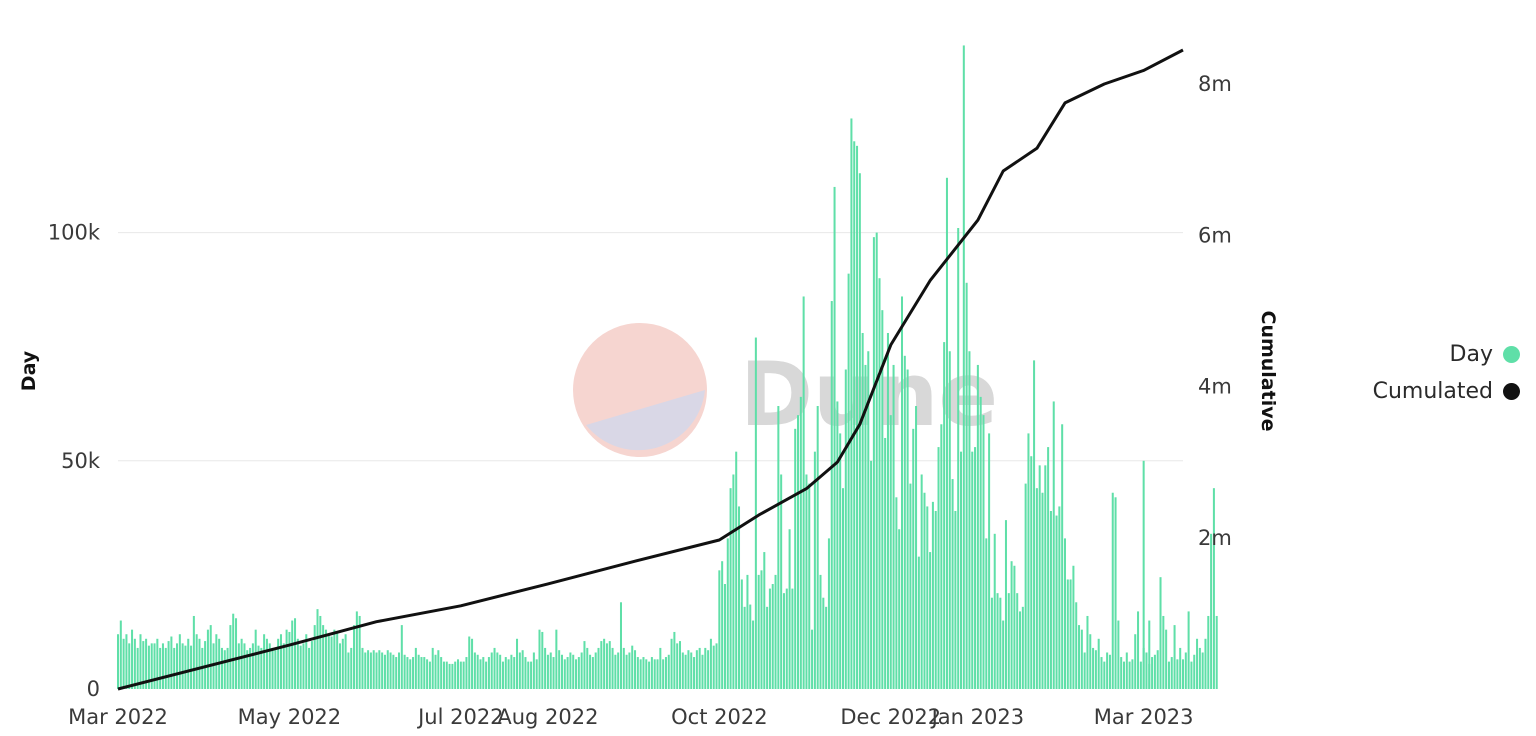  I want to click on legend-item-cumulated: Cumulated, so click(1410, 391).